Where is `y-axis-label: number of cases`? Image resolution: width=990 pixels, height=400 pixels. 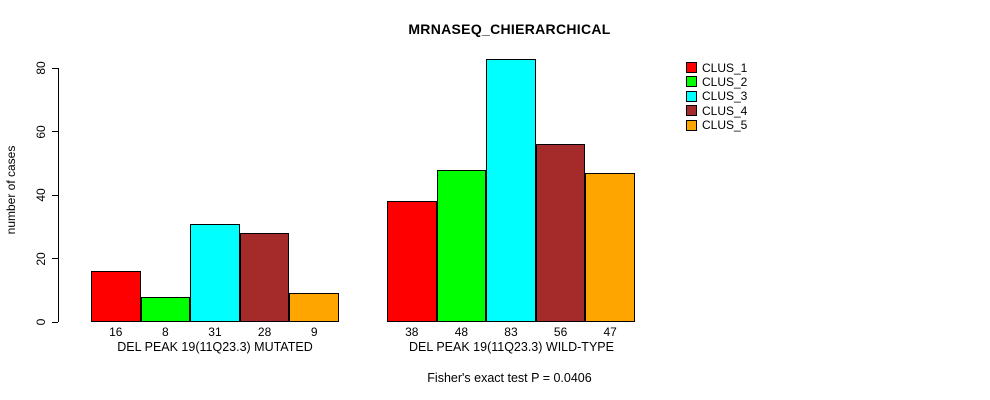
y-axis-label: number of cases is located at coordinates (11, 190).